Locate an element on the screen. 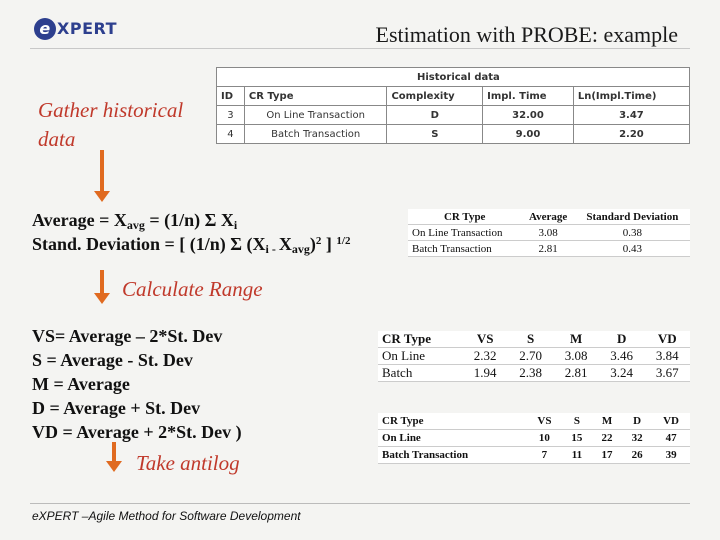  logo-mark: e is located at coordinates (45, 29).